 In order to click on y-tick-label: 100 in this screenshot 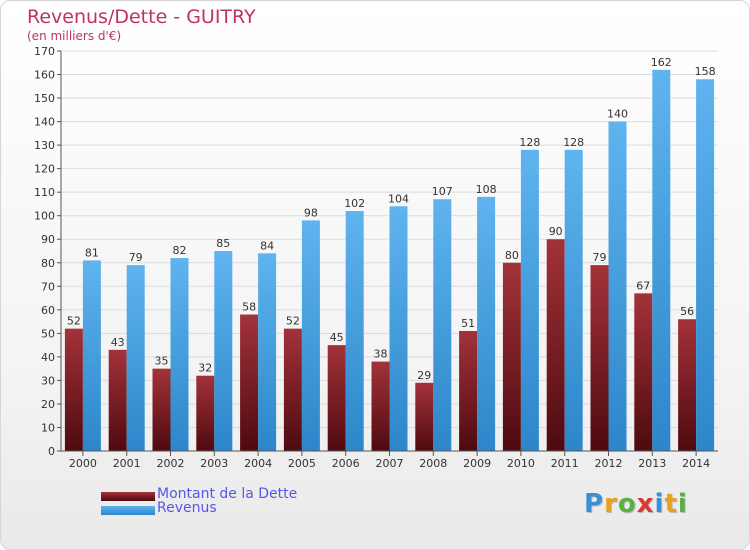, I will do `click(44, 216)`.